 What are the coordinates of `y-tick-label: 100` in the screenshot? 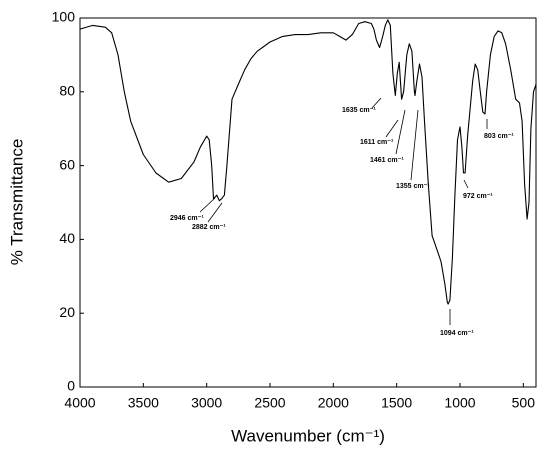 It's located at (64, 17).